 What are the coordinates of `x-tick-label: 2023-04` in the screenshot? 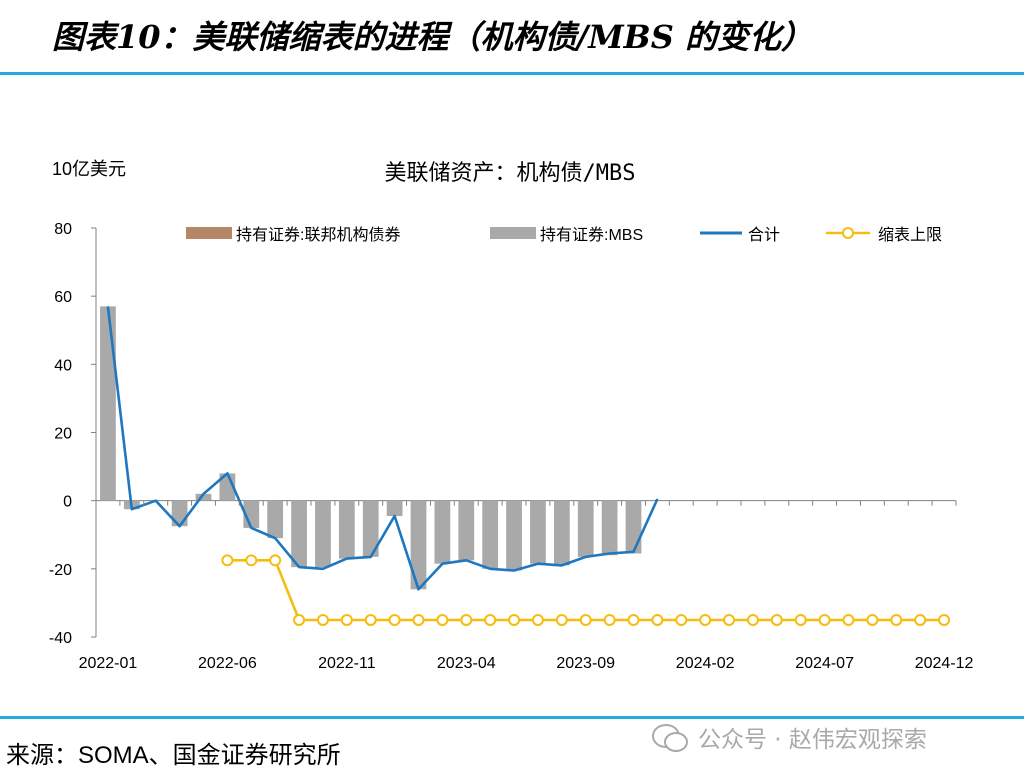 It's located at (466, 663).